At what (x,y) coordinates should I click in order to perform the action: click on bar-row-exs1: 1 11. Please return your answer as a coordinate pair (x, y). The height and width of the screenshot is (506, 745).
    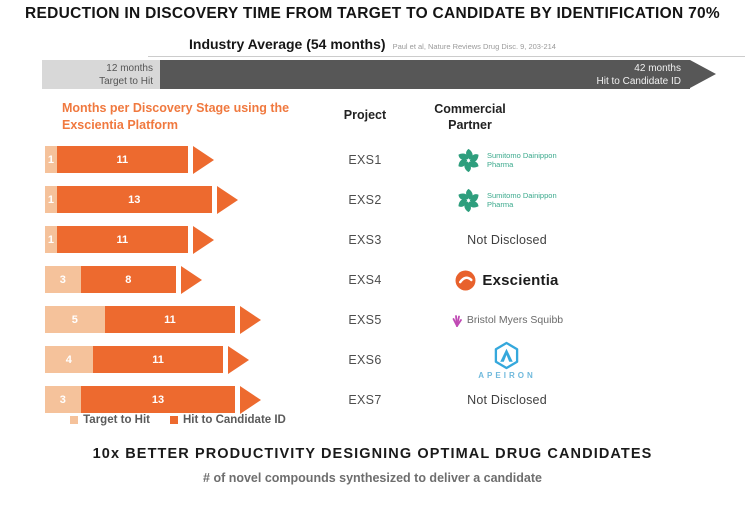
    Looking at the image, I should click on (129, 159).